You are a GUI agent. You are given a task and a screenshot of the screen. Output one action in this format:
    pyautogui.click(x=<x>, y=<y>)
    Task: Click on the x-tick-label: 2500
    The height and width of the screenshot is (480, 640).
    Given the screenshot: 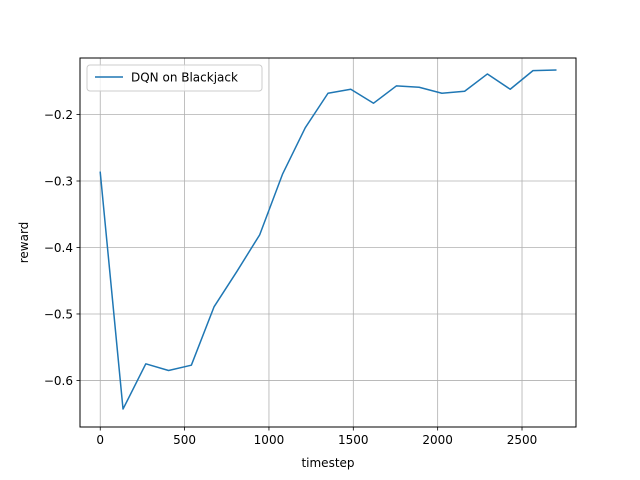 What is the action you would take?
    pyautogui.click(x=522, y=440)
    